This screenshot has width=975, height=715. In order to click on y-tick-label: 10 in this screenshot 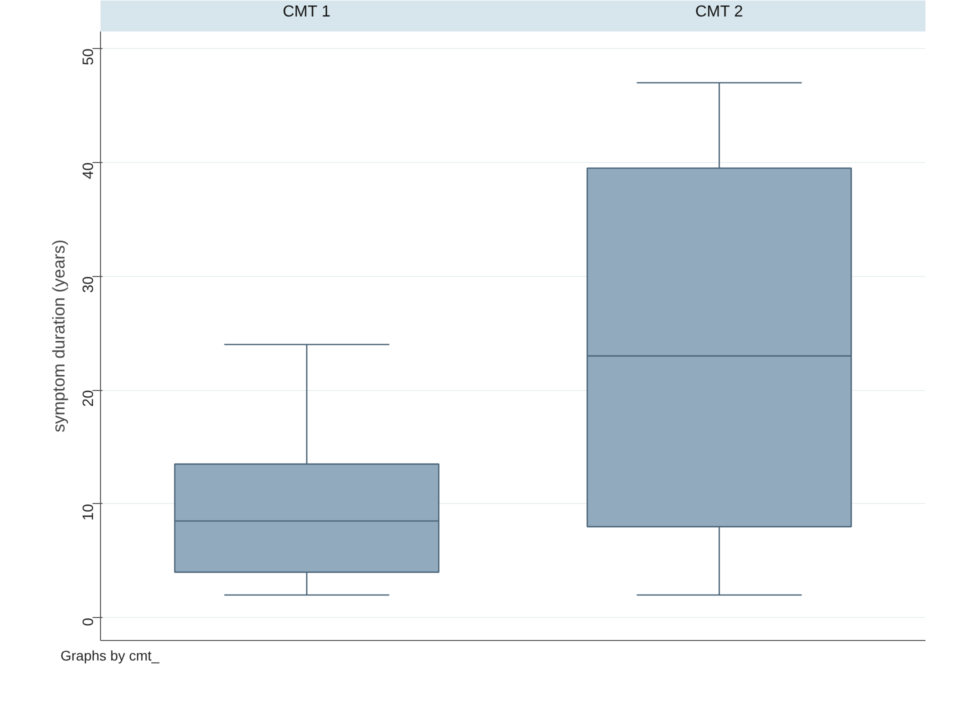, I will do `click(88, 512)`.